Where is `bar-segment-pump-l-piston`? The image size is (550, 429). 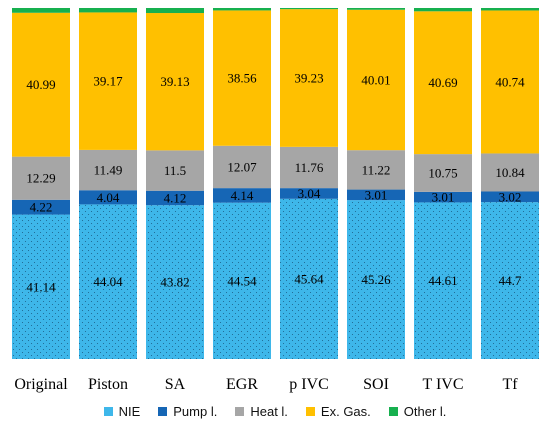 bar-segment-pump-l-piston is located at coordinates (108, 197).